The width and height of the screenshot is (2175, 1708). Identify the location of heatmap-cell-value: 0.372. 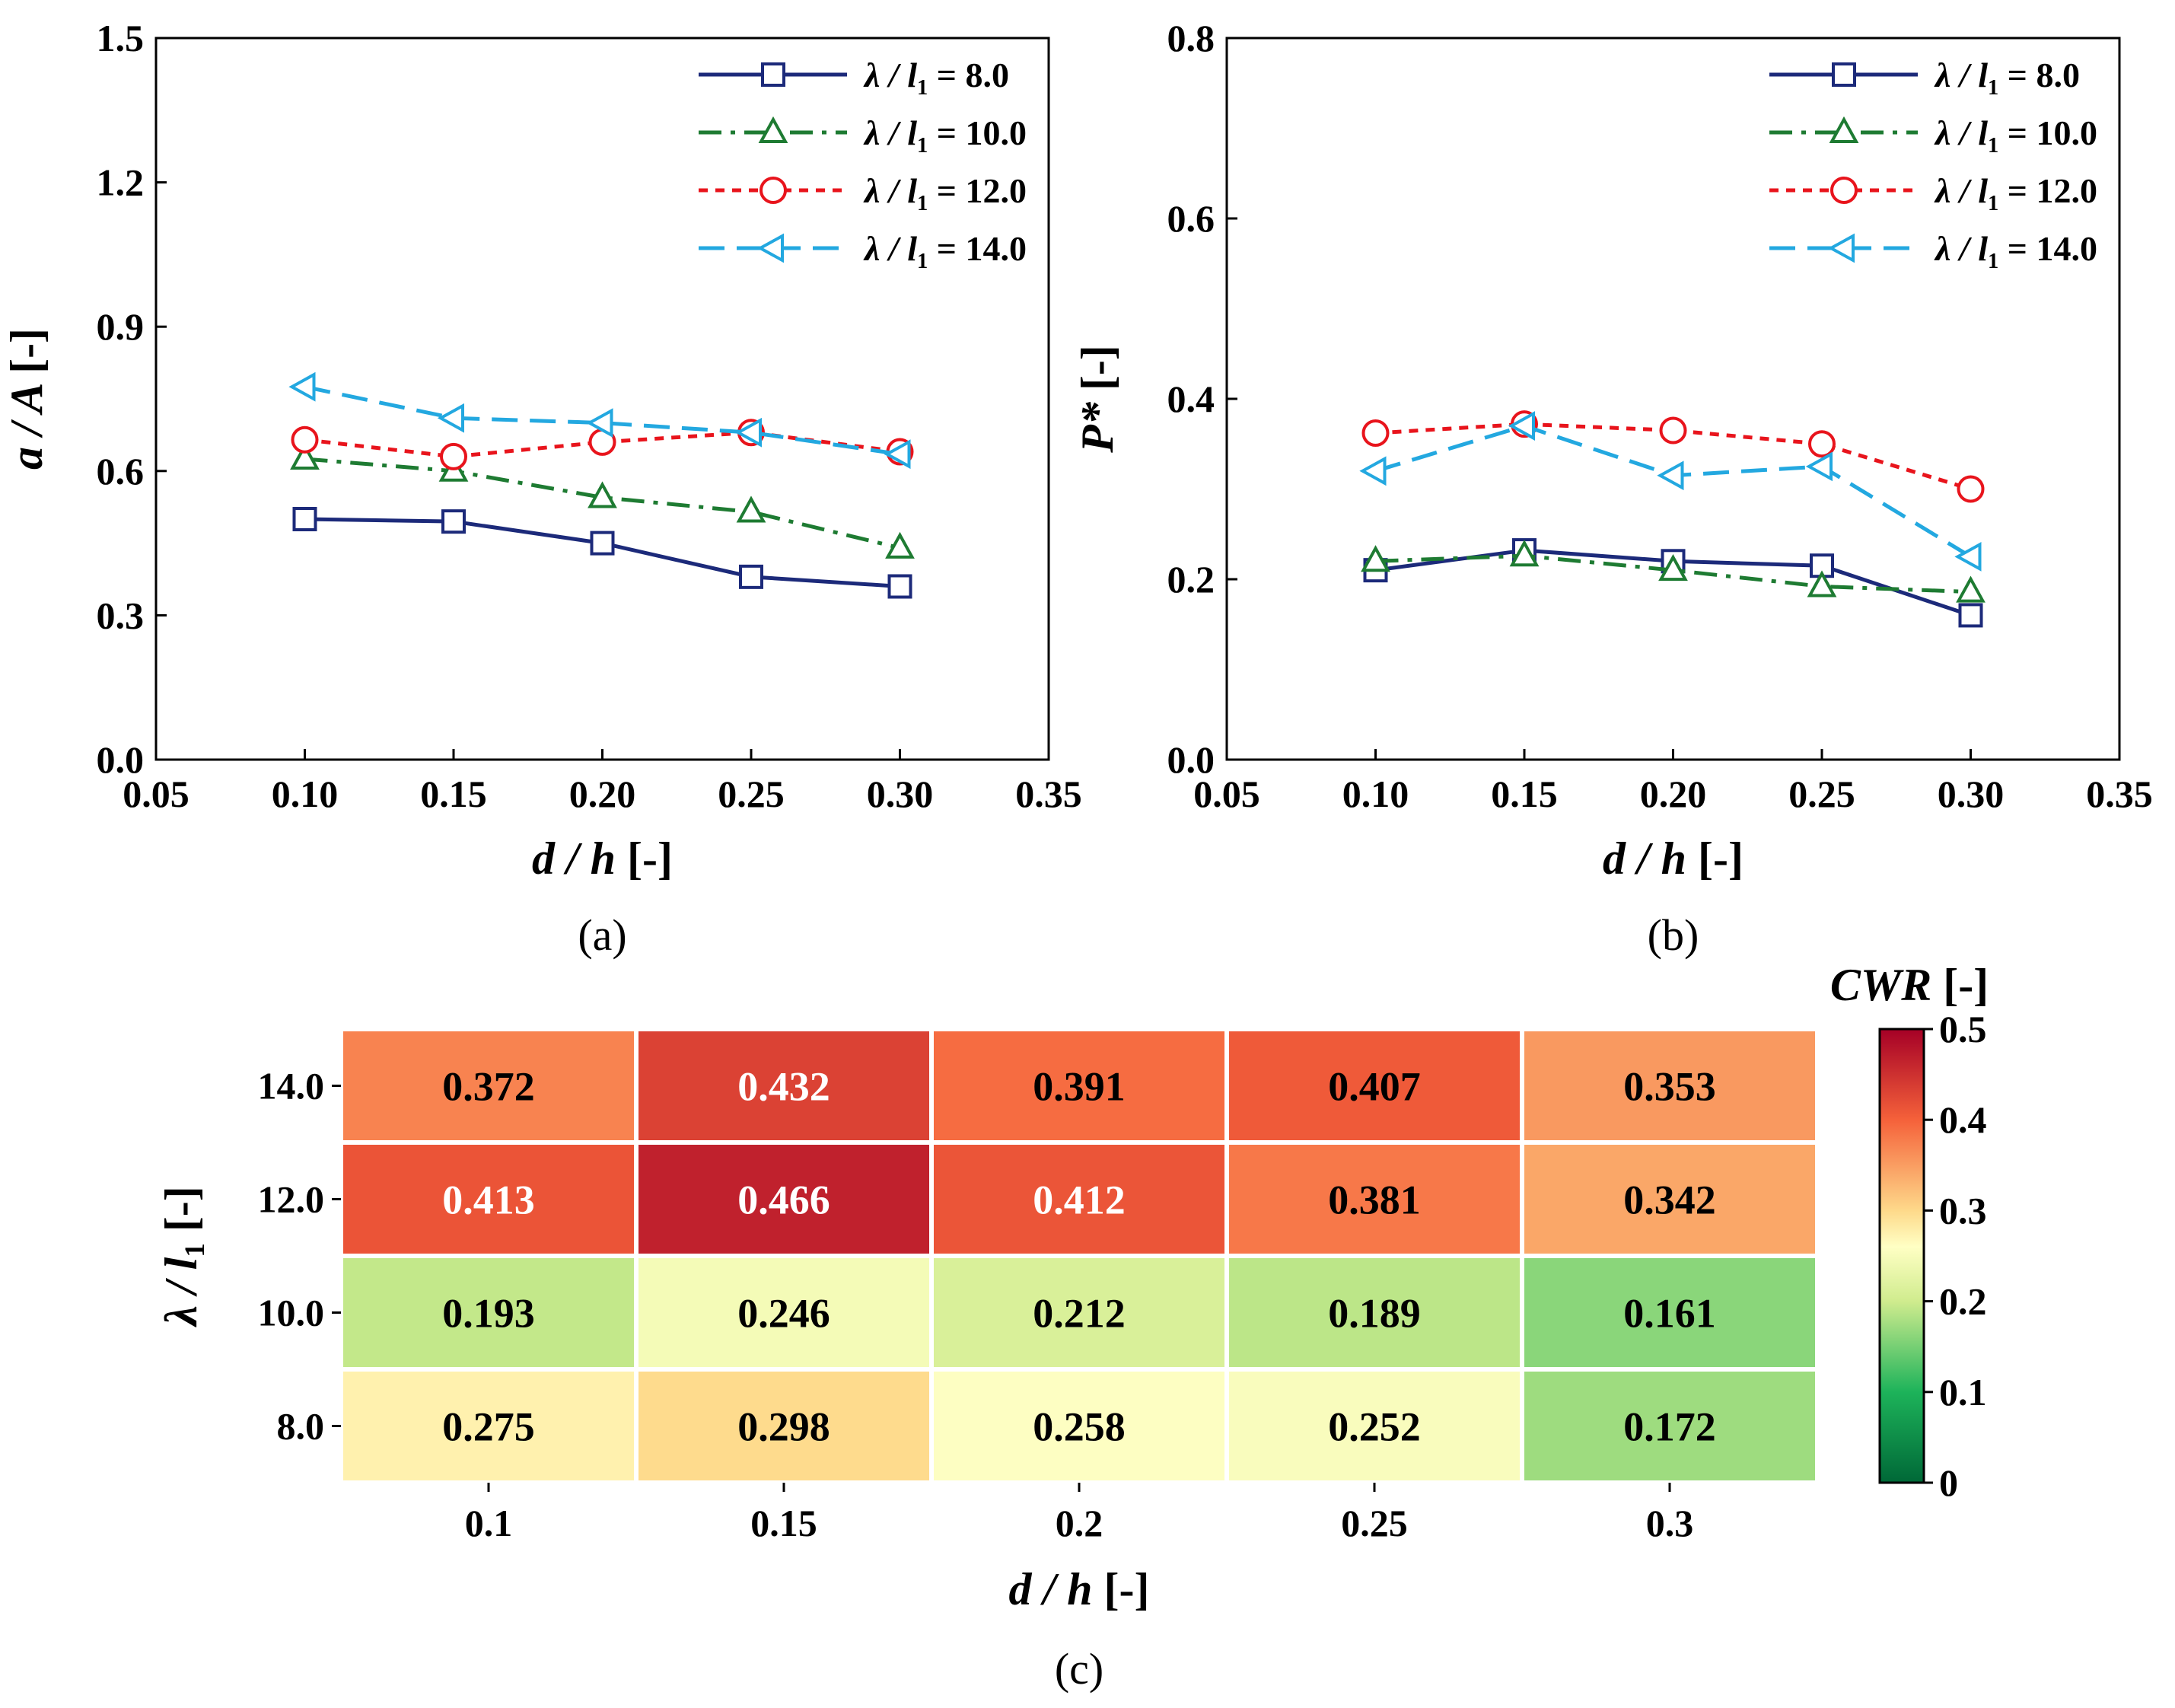
(488, 1087).